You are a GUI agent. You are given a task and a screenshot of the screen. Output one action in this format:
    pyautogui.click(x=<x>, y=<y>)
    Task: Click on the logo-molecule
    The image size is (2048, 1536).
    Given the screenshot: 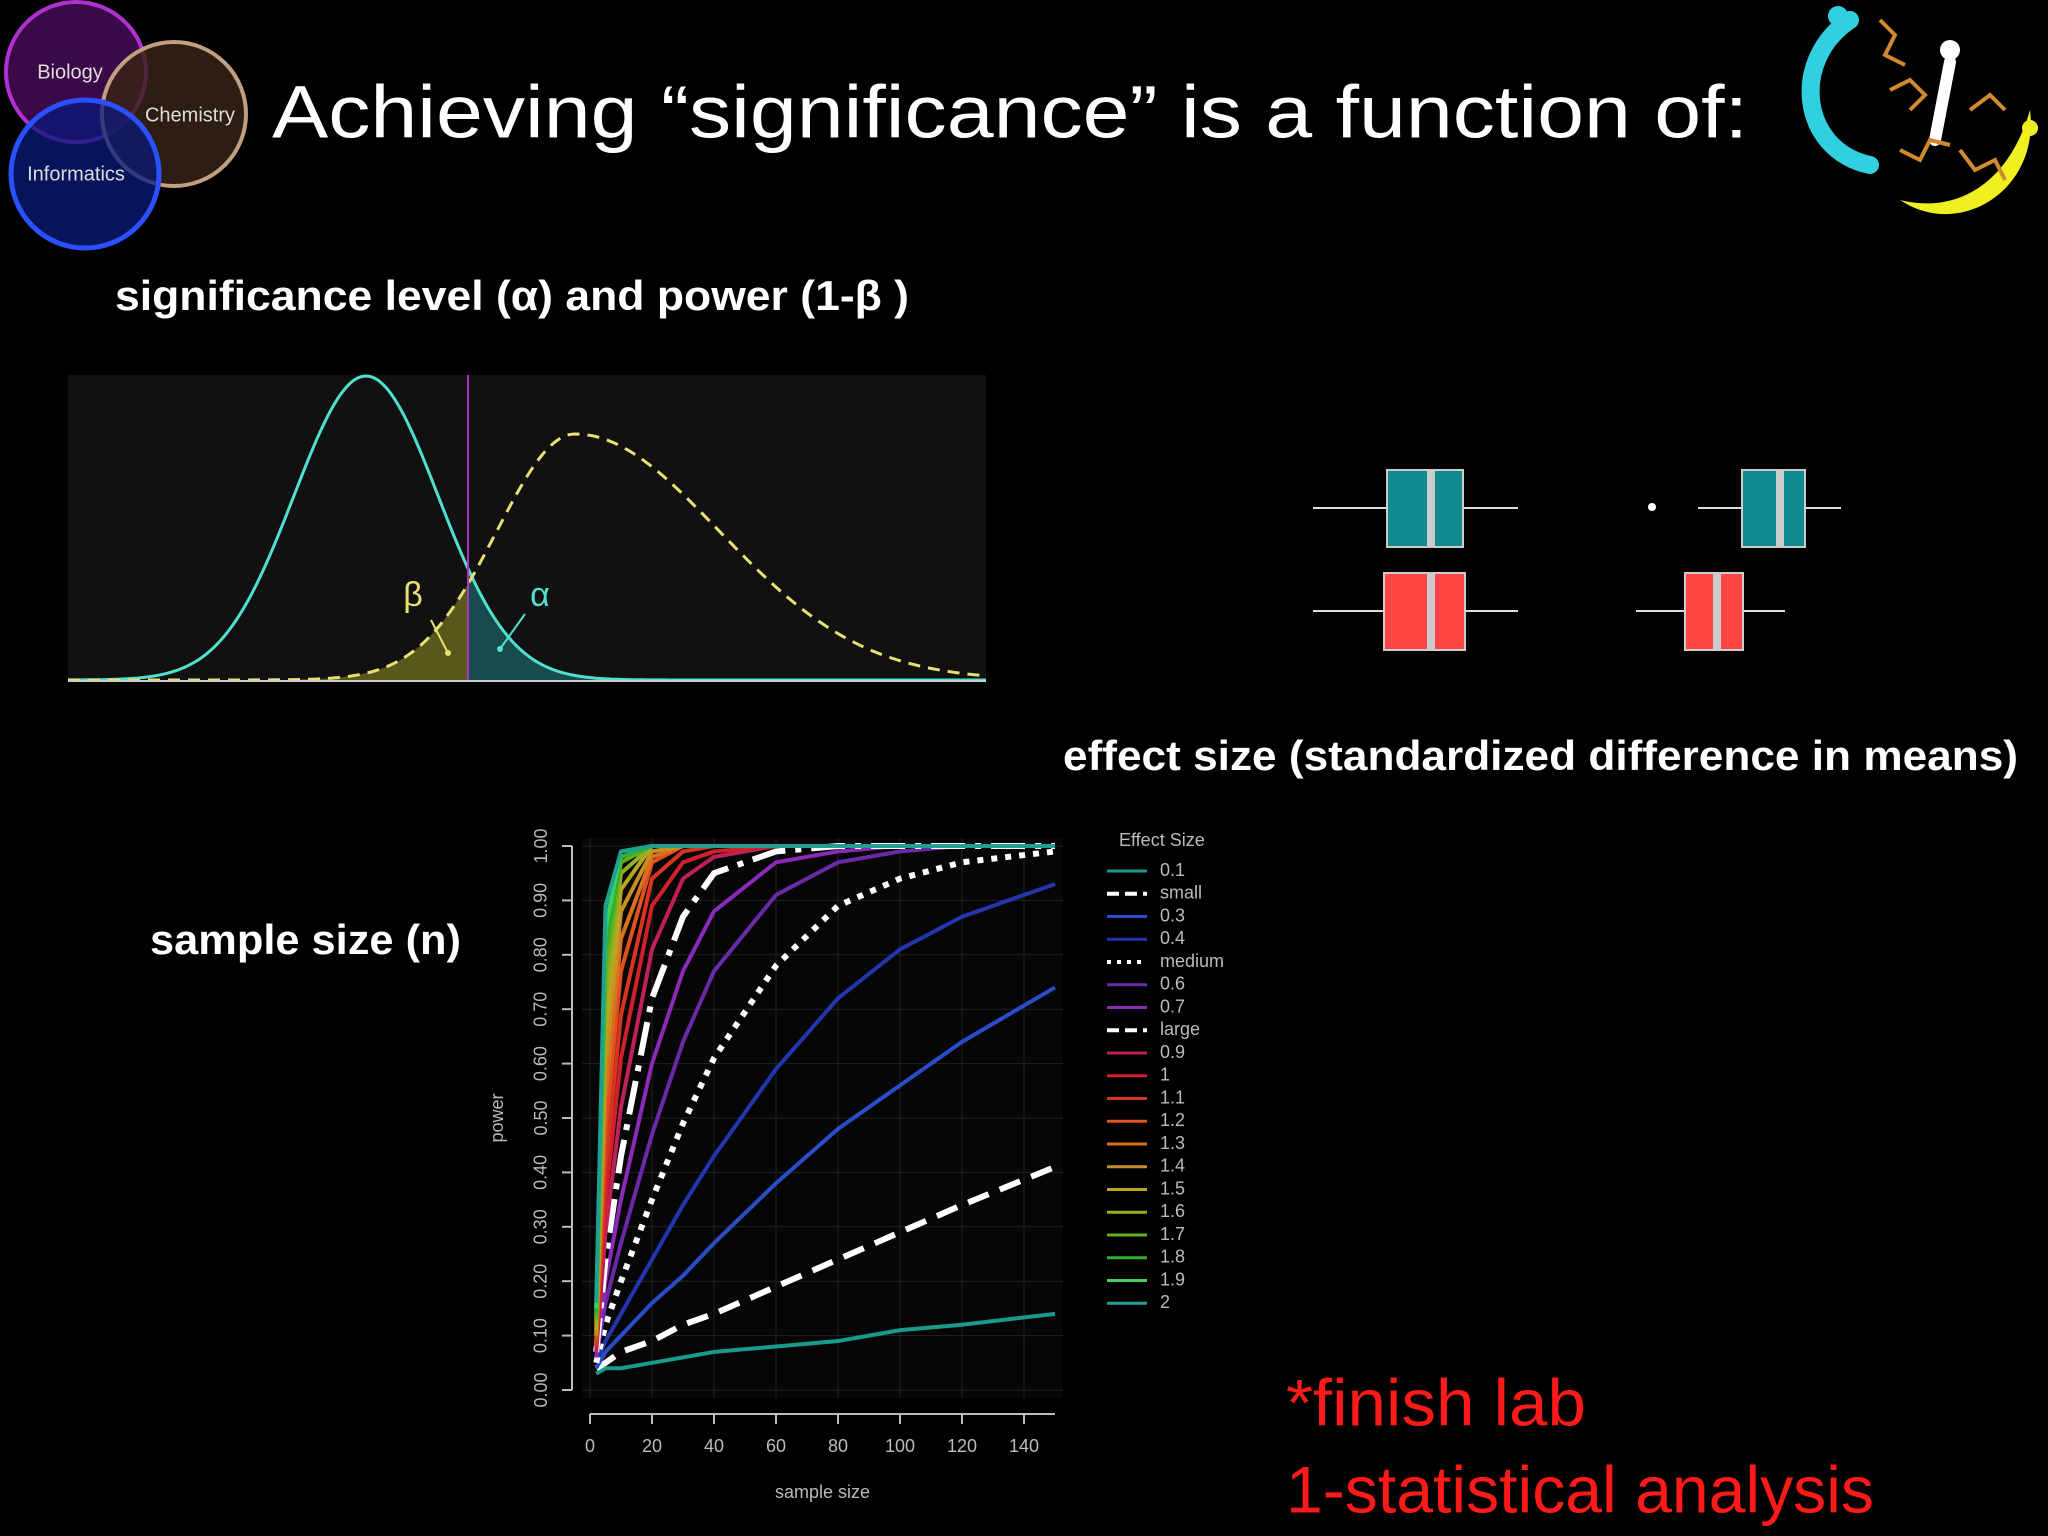 What is the action you would take?
    pyautogui.click(x=1942, y=99)
    